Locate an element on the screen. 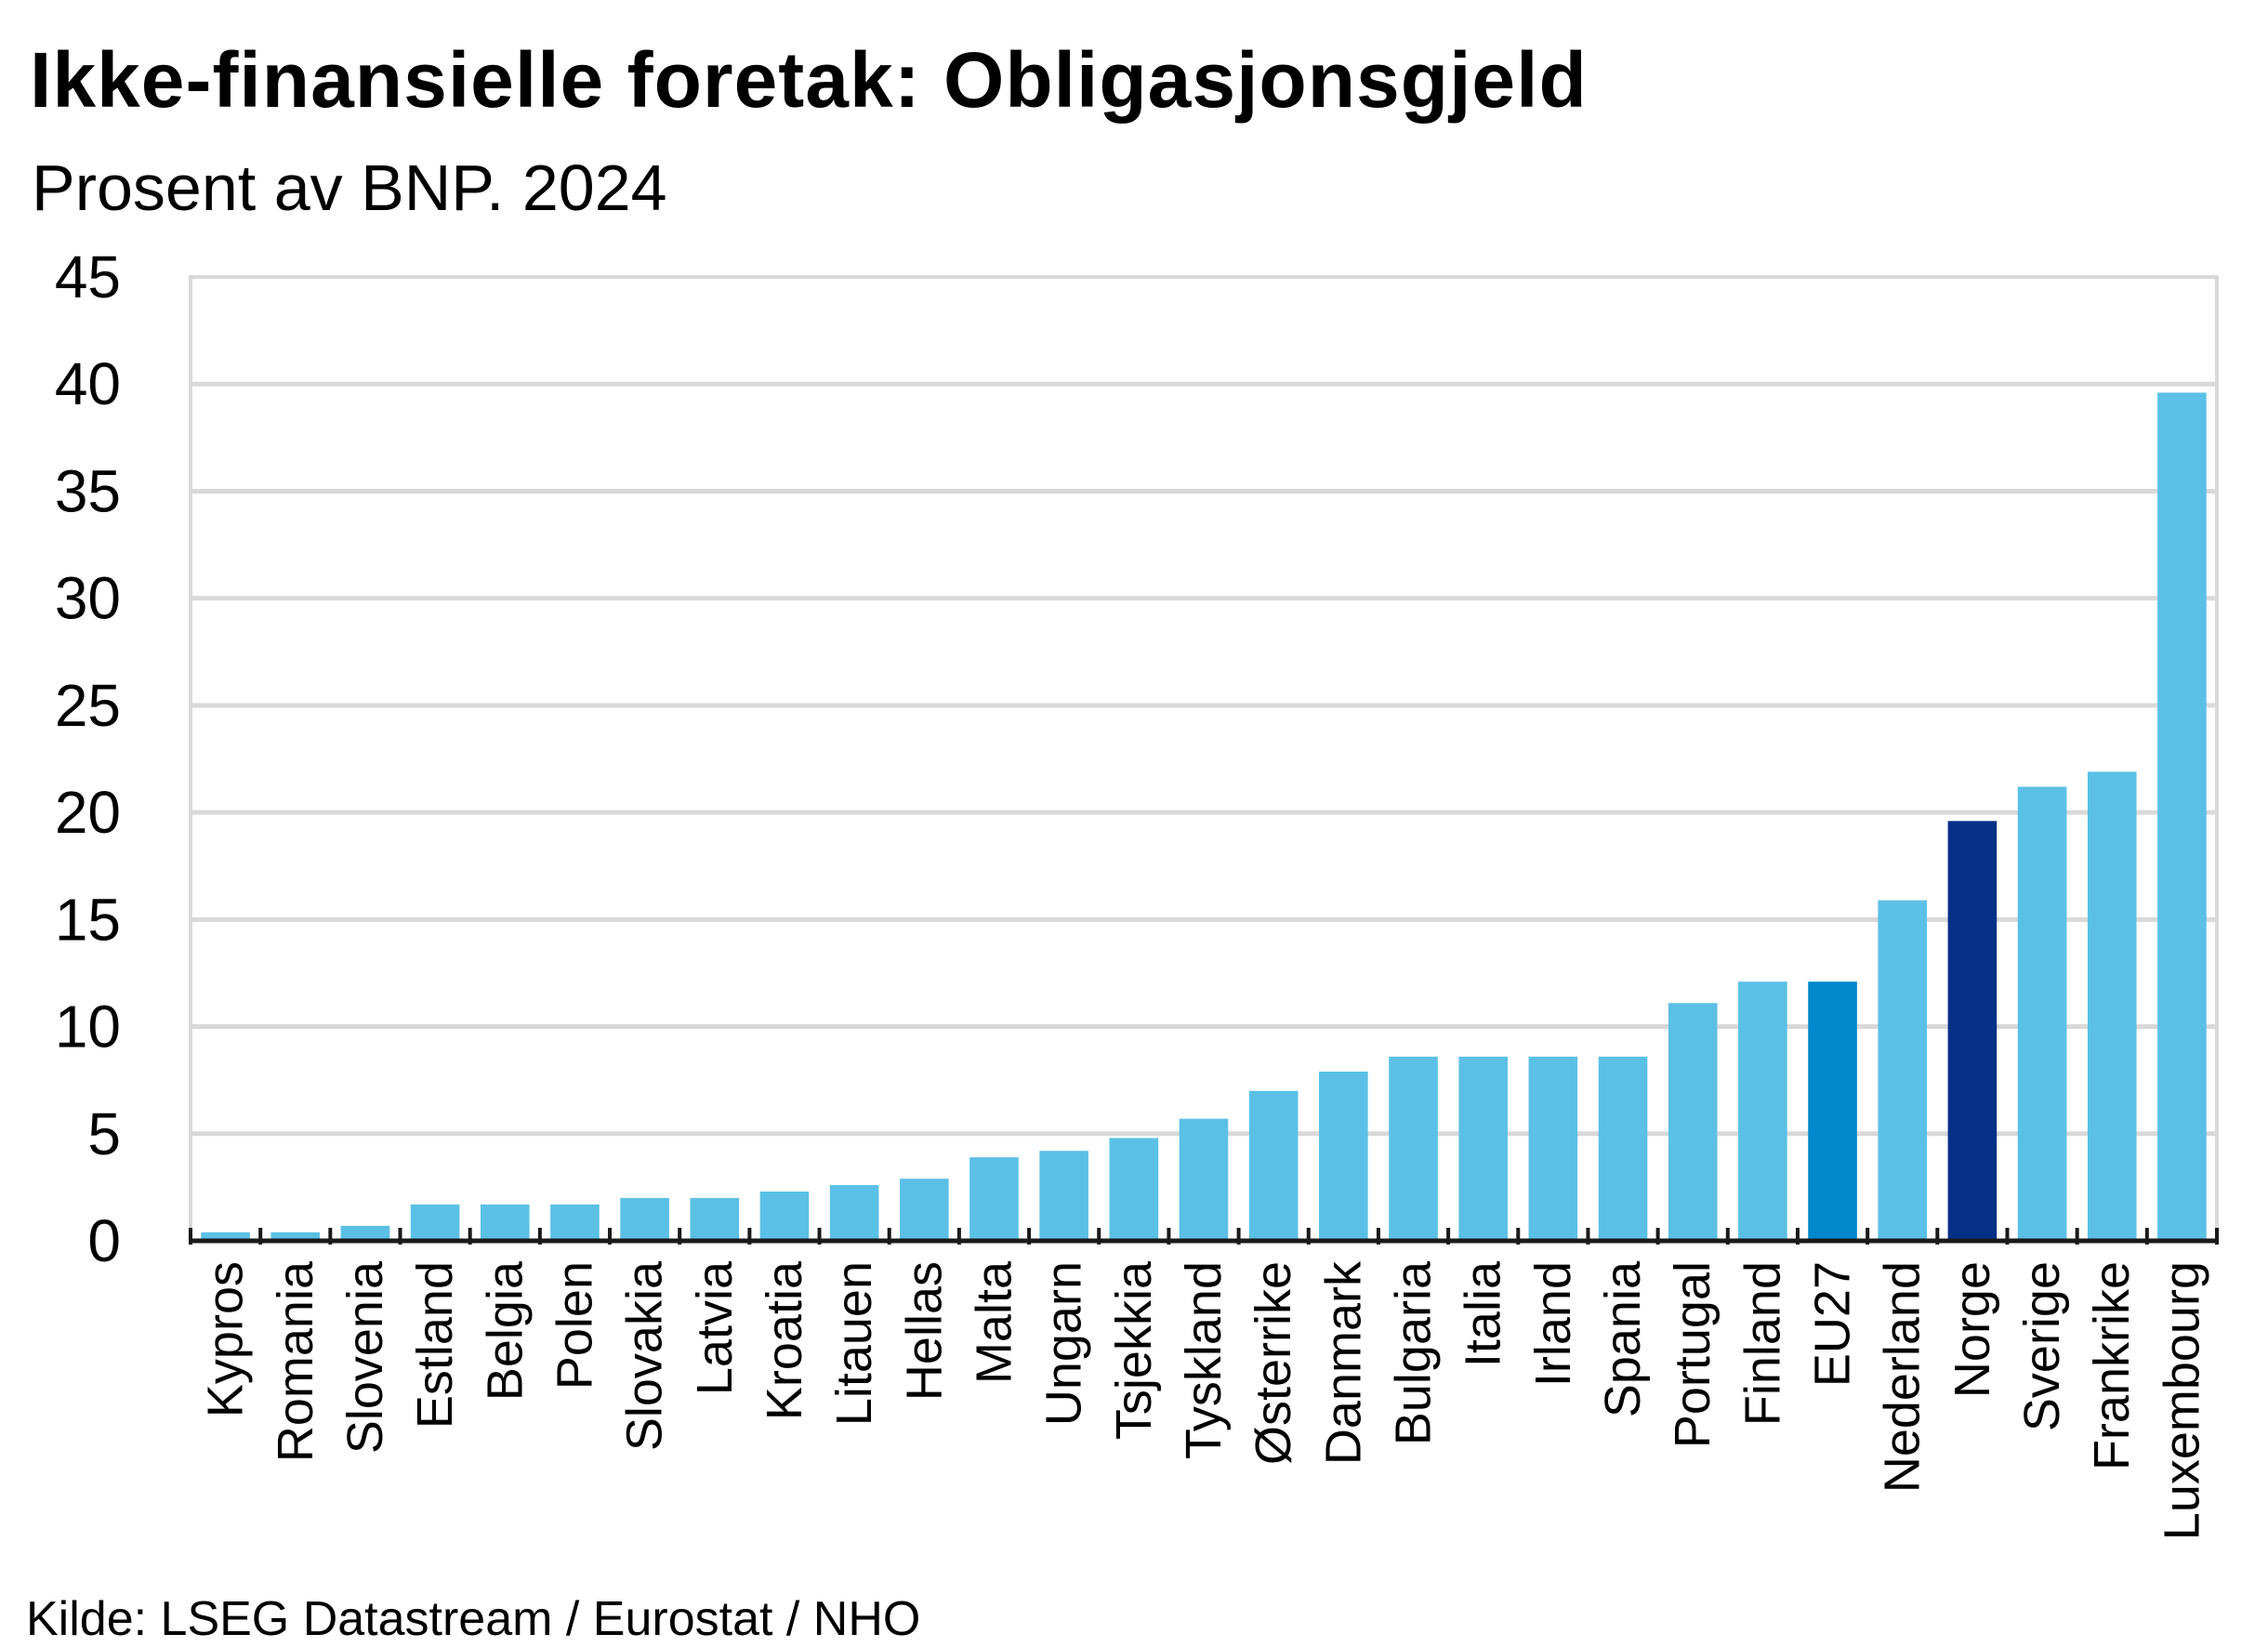 The width and height of the screenshot is (2268, 1647). x-tick-label: Finland is located at coordinates (1762, 1343).